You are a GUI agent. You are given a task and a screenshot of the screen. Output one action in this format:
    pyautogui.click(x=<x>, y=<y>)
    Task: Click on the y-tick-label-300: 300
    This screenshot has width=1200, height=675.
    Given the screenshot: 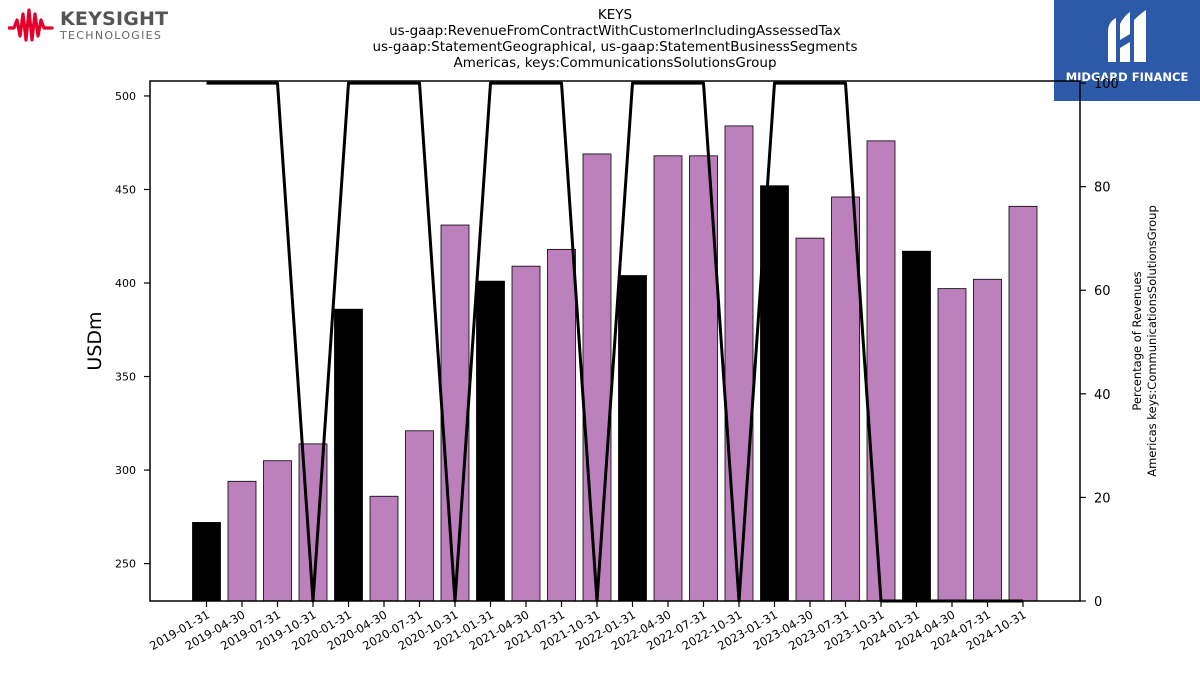 What is the action you would take?
    pyautogui.click(x=125, y=470)
    